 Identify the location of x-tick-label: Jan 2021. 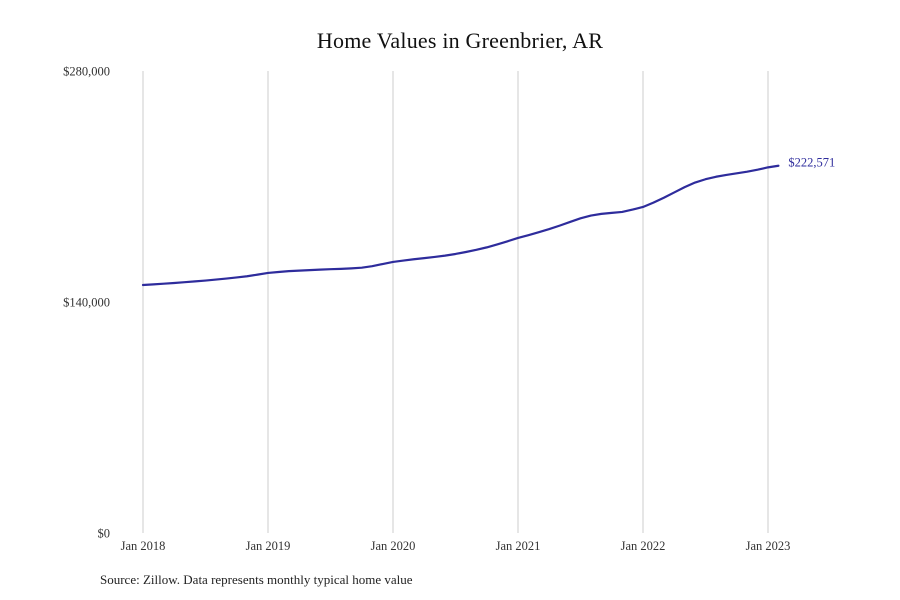
(518, 546).